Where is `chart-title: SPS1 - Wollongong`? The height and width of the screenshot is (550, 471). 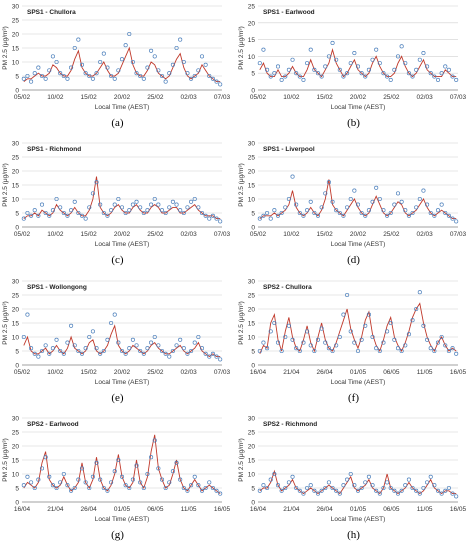
chart-title: SPS1 - Wollongong is located at coordinates (57, 287).